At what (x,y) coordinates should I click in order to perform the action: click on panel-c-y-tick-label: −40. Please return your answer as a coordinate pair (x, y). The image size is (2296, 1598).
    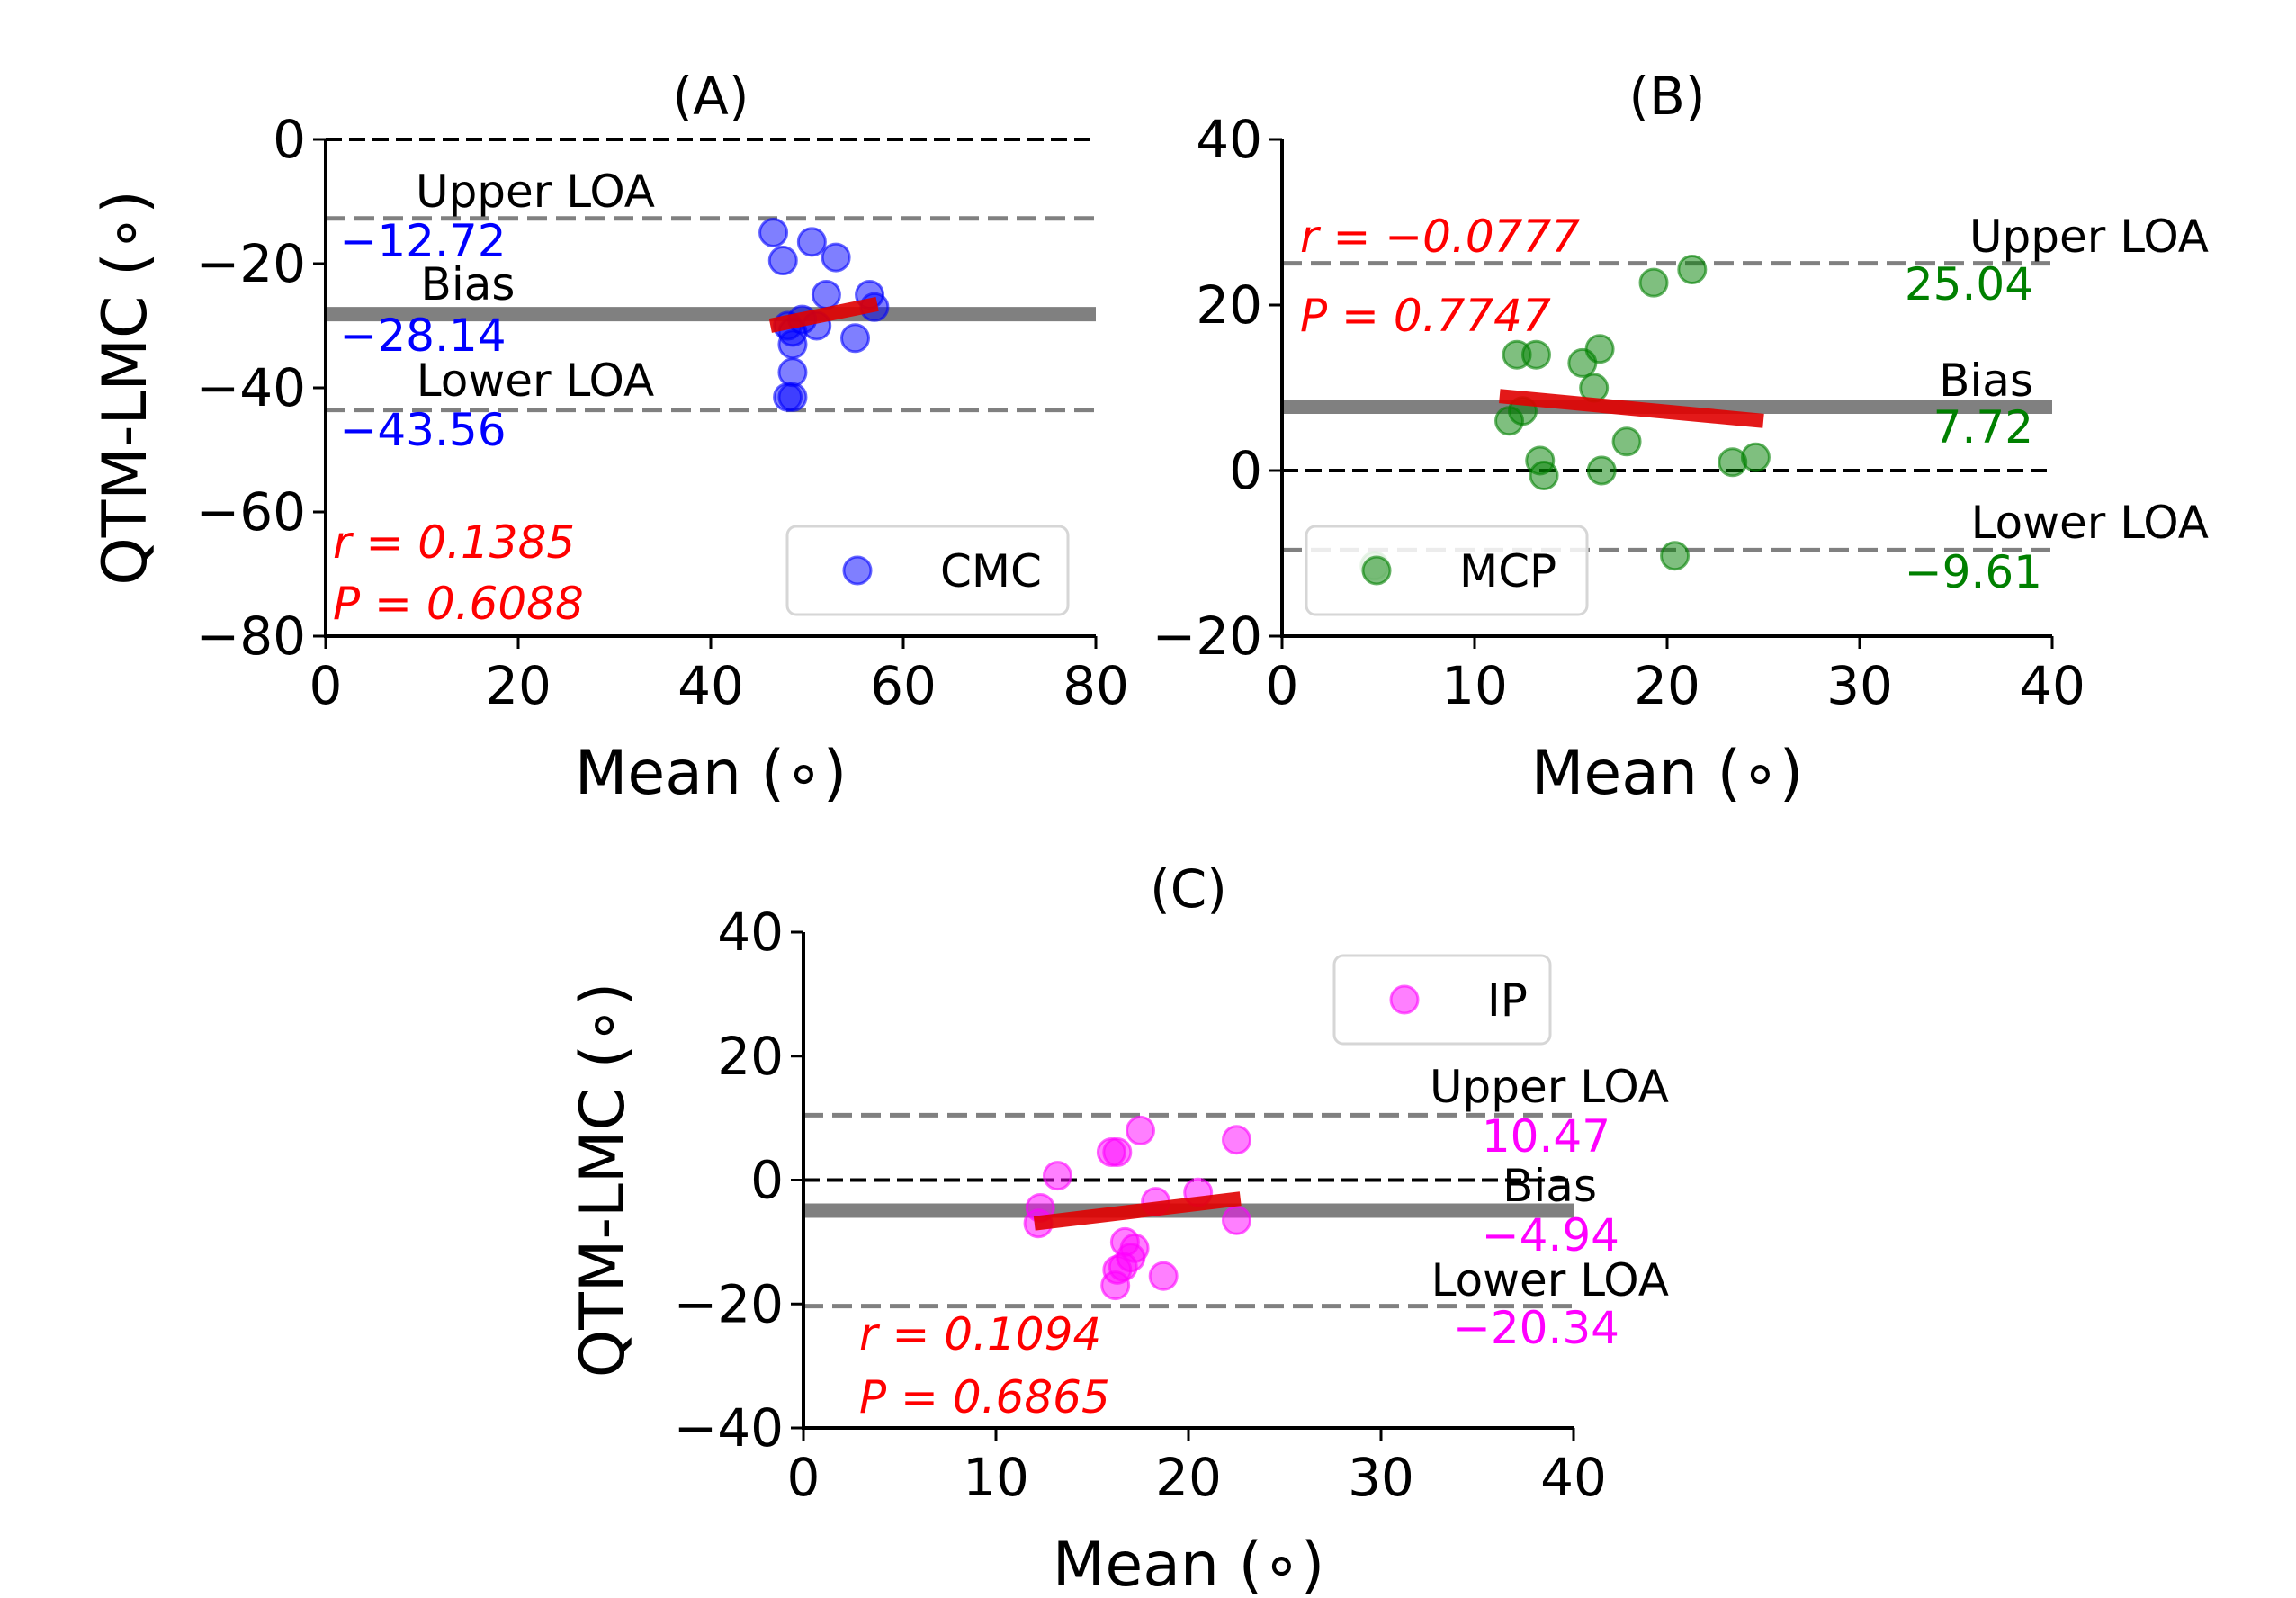
    Looking at the image, I should click on (729, 1428).